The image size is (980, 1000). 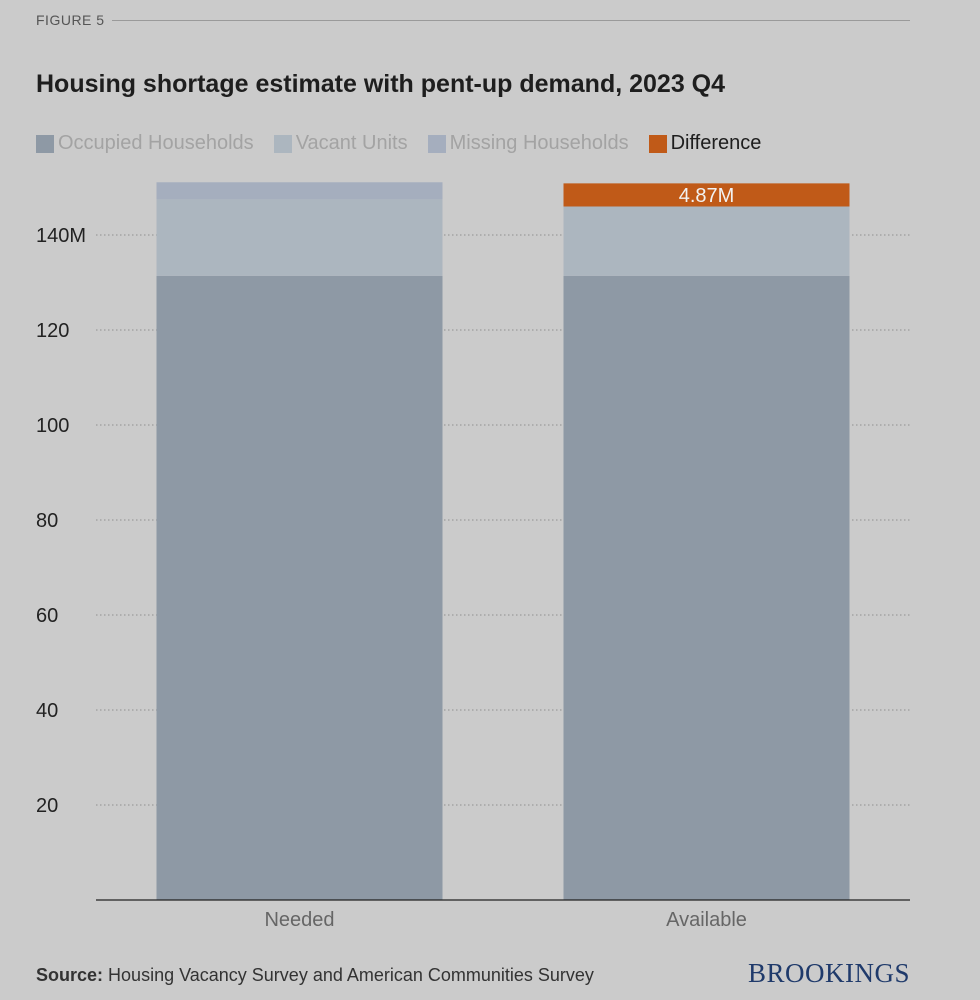 I want to click on y-tick-label: 140M, so click(x=61, y=236).